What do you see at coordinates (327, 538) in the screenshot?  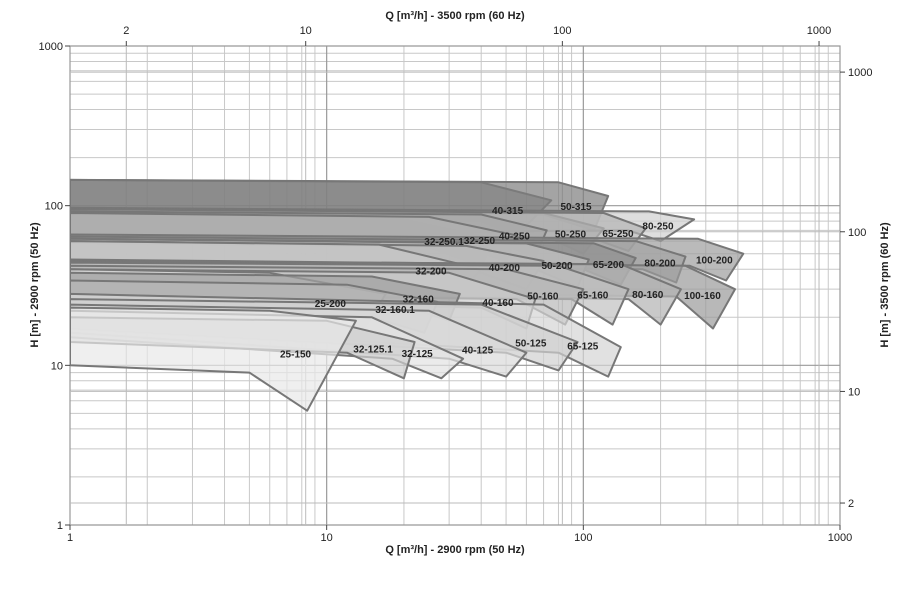 I see `x-tick-label: 10` at bounding box center [327, 538].